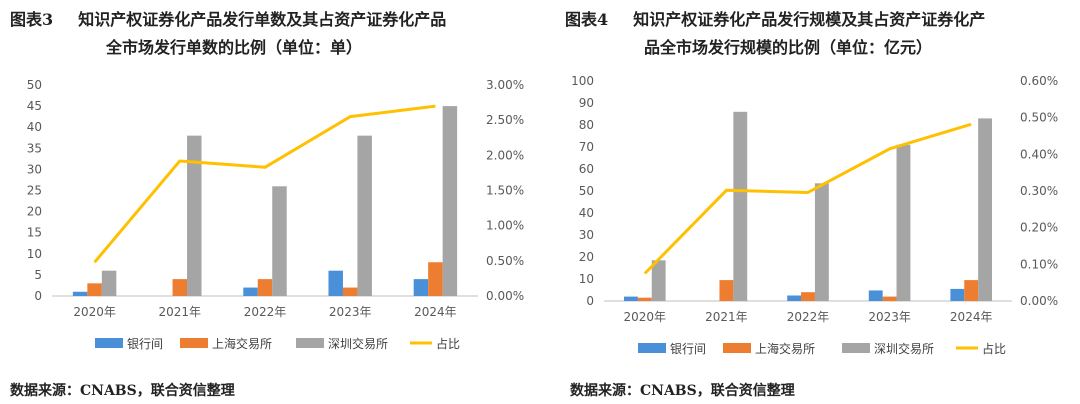 This screenshot has height=404, width=1080. Describe the element at coordinates (586, 147) in the screenshot. I see `y-tick-label: 70` at that location.